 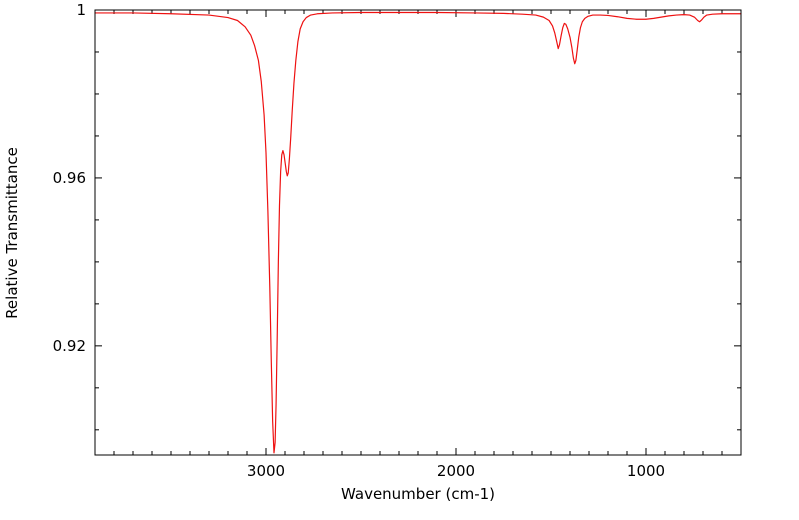 I want to click on x-tick-label: 3000, so click(x=266, y=471).